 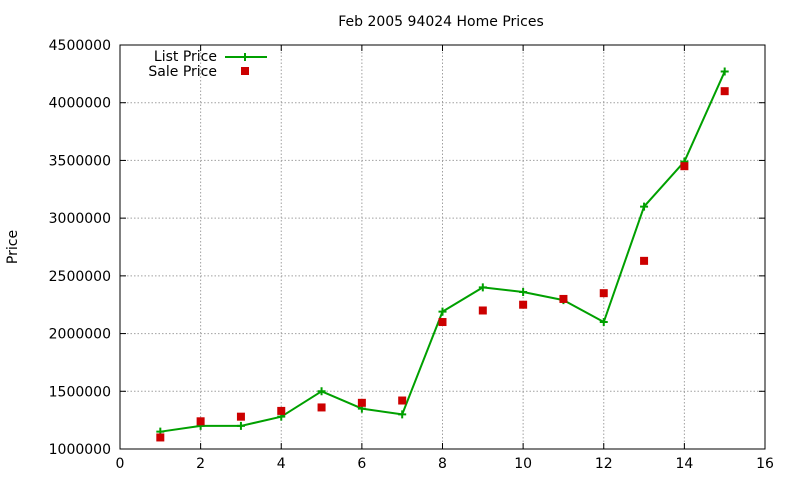 I want to click on legend: List Price Sale Price, so click(x=207, y=64).